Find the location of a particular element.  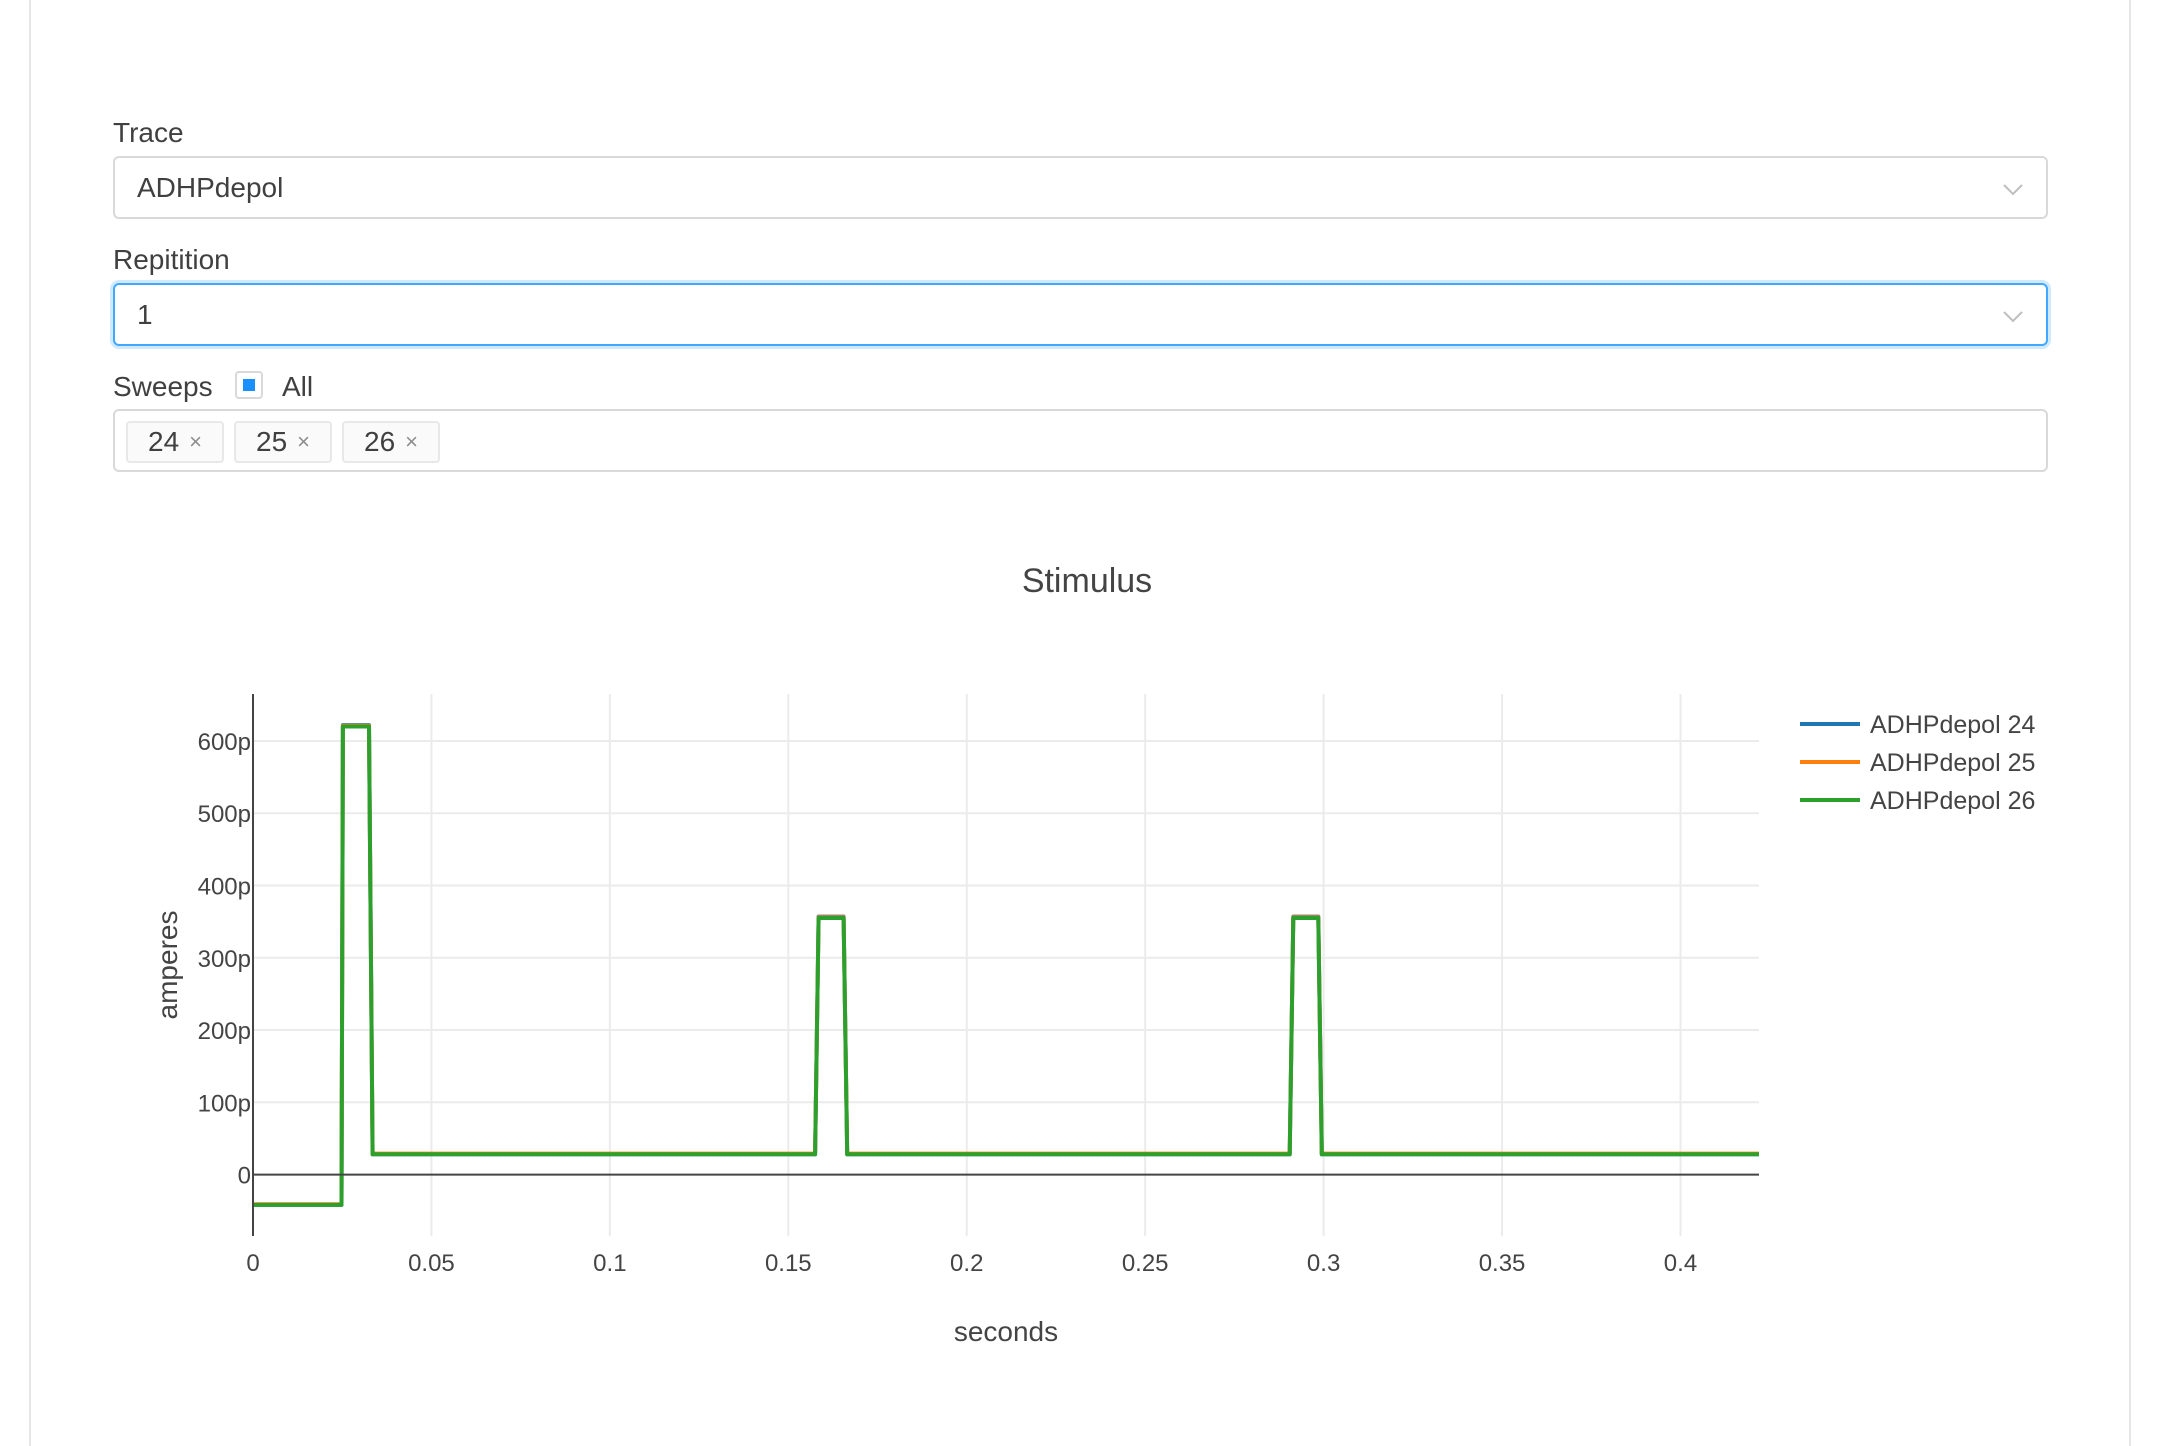

x-tick-label: 0.4 is located at coordinates (1680, 1263).